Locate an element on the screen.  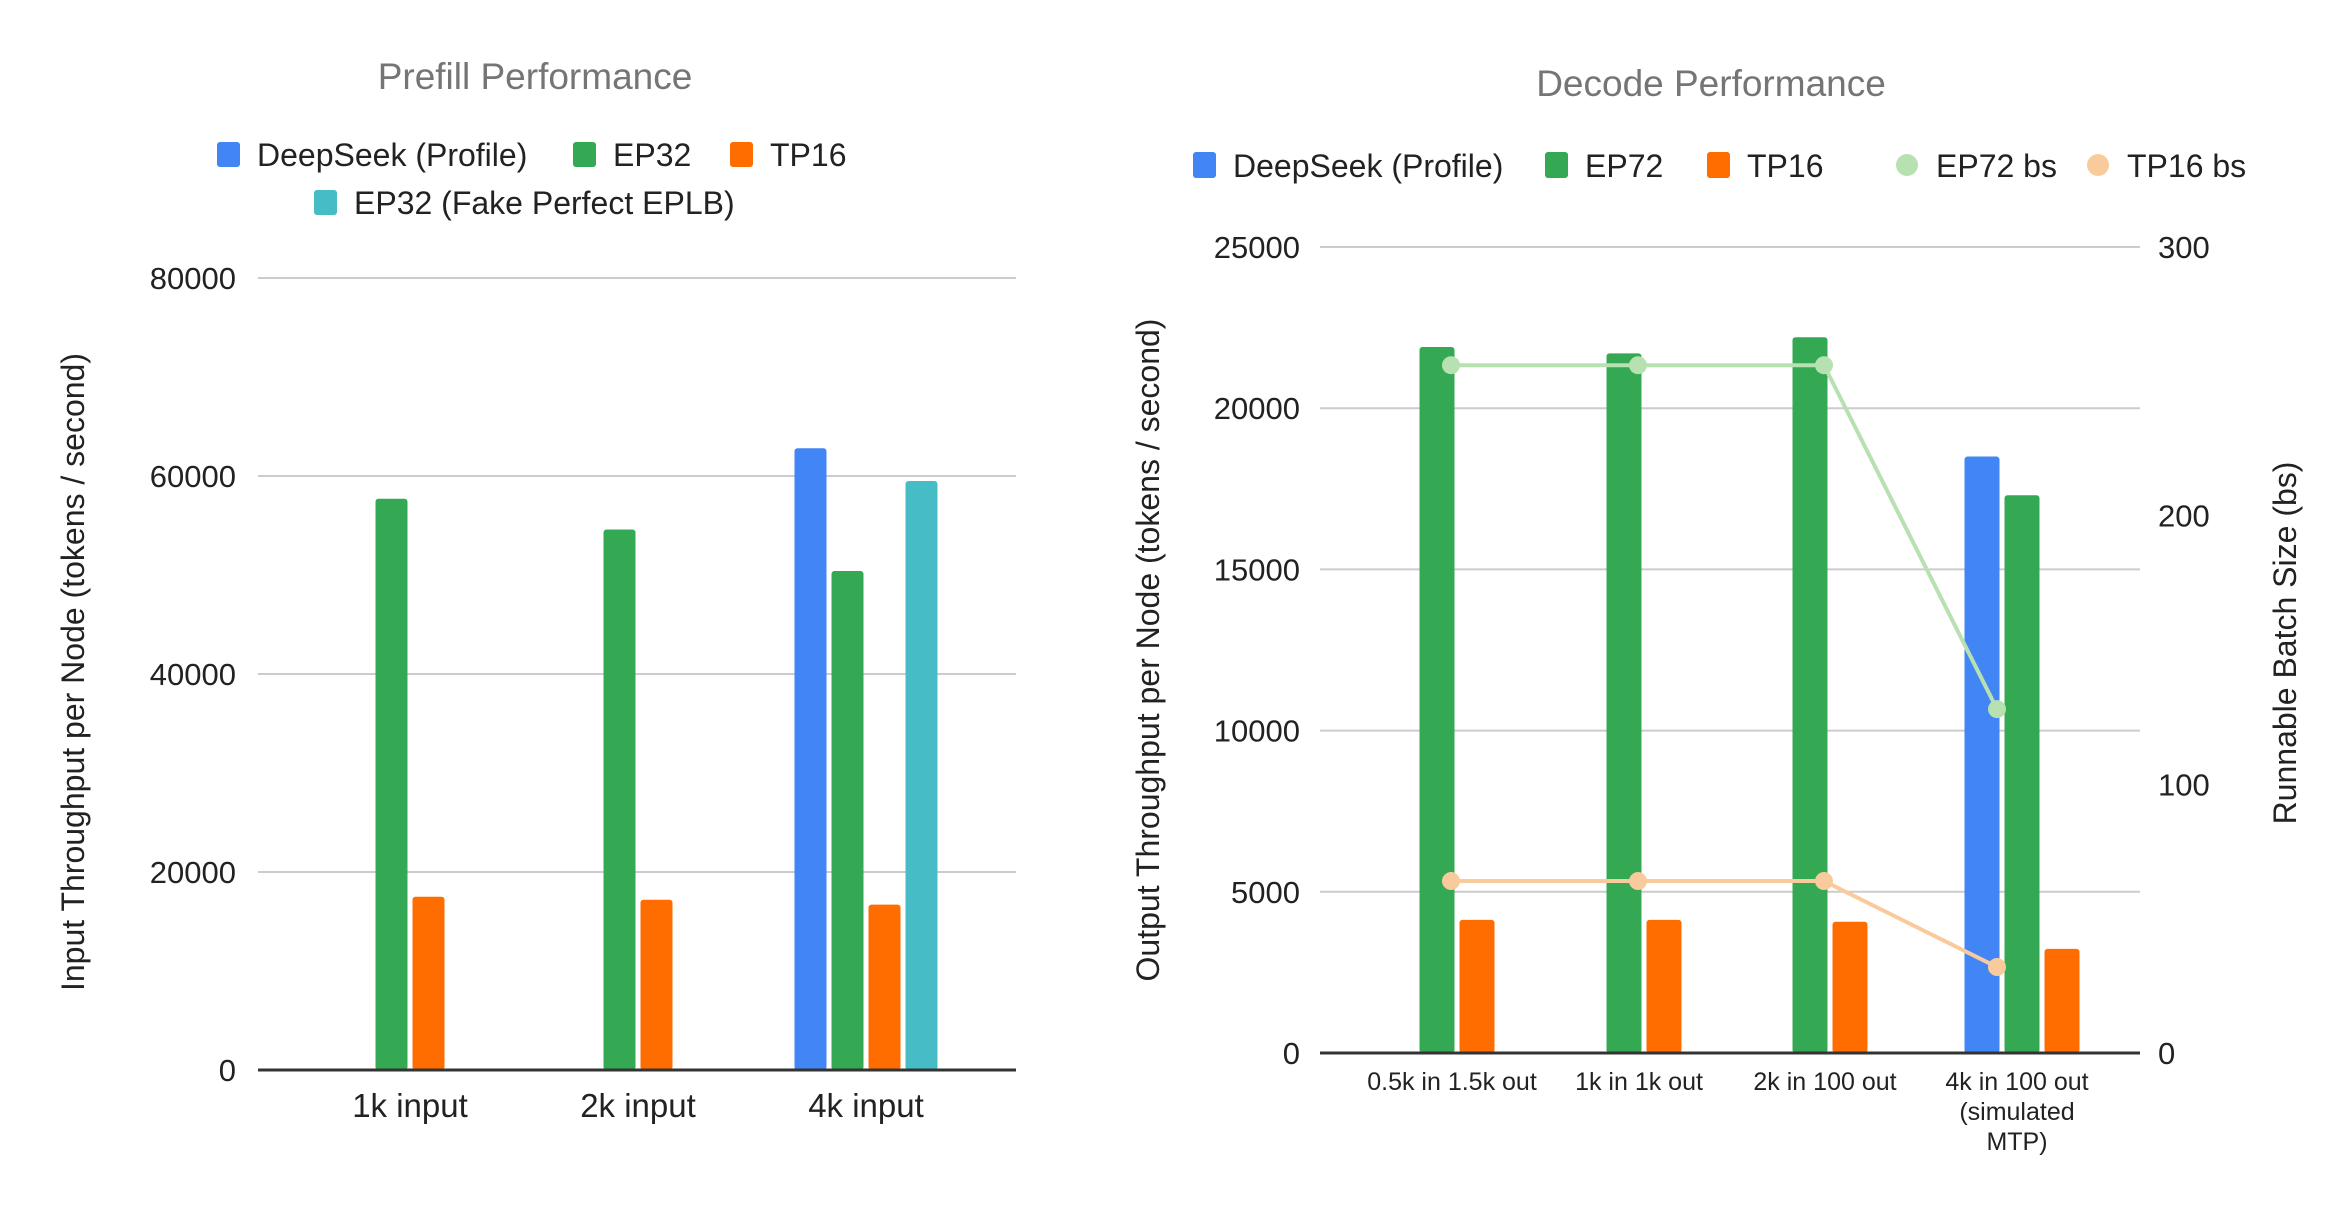
legend-label-ep72: EP72 is located at coordinates (1624, 166).